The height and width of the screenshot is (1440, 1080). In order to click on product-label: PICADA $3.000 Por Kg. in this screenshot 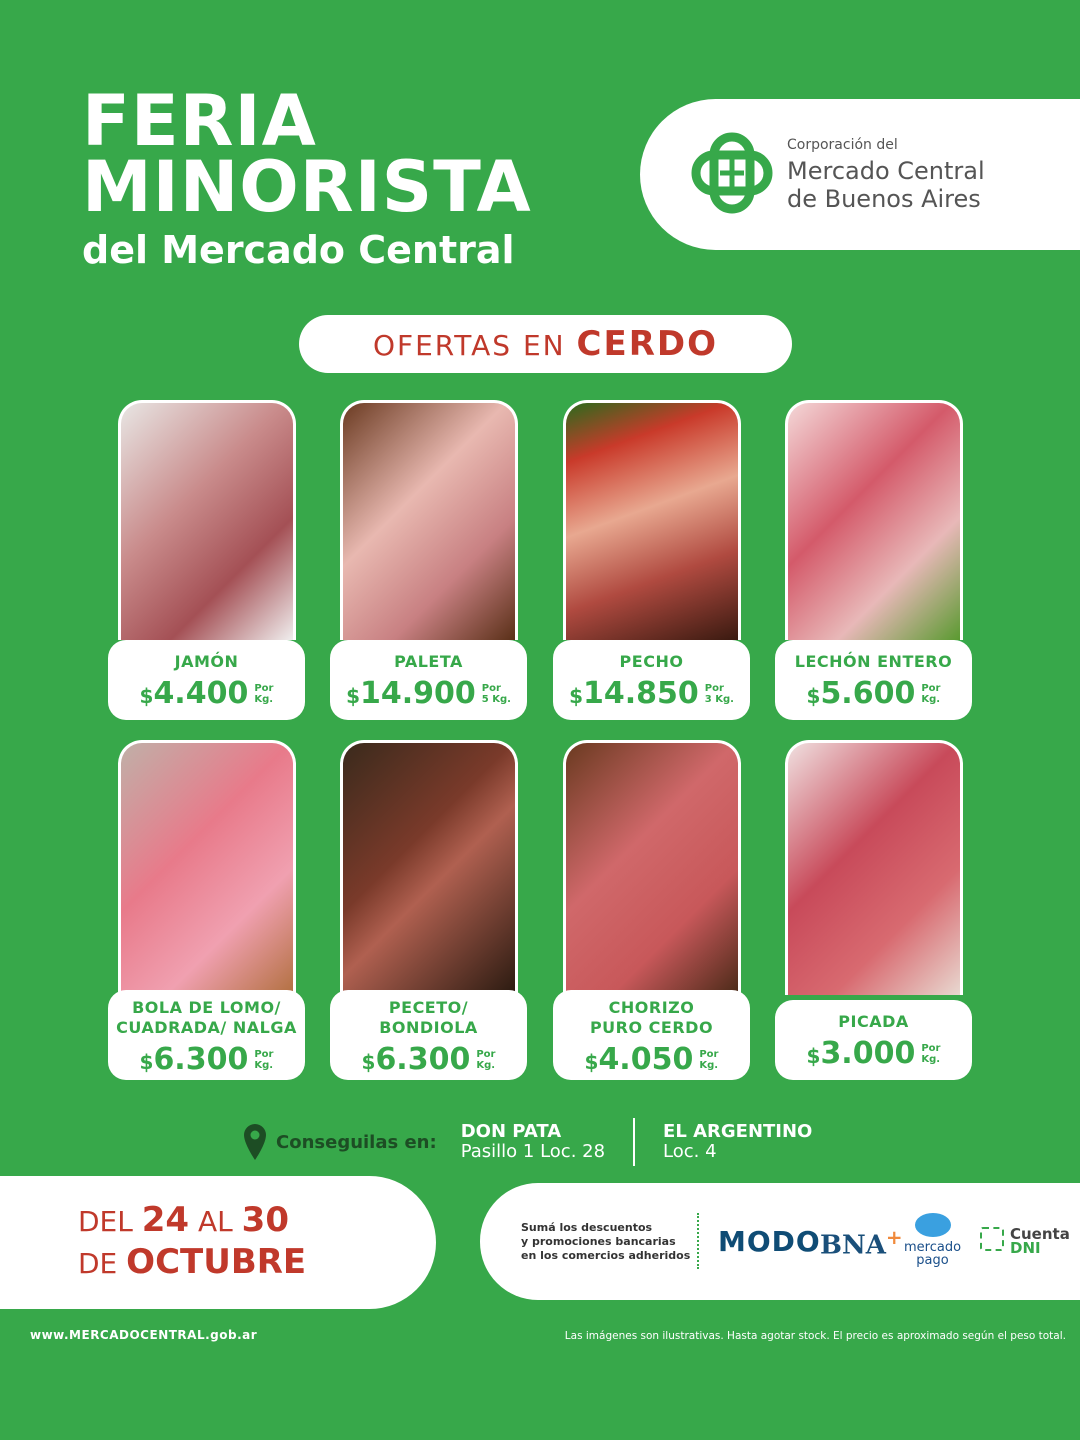, I will do `click(873, 1040)`.